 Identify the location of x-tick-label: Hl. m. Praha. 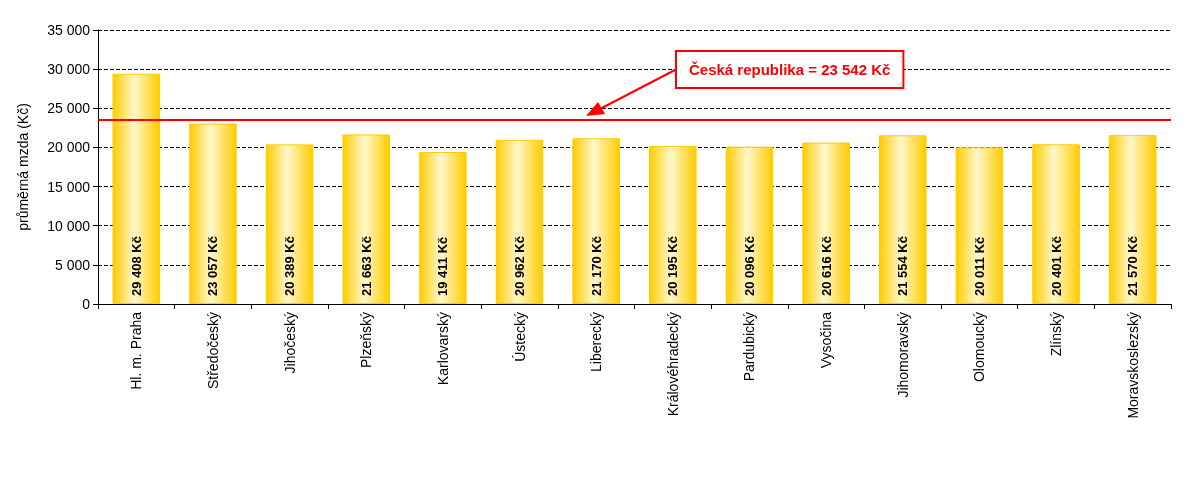
(136, 350).